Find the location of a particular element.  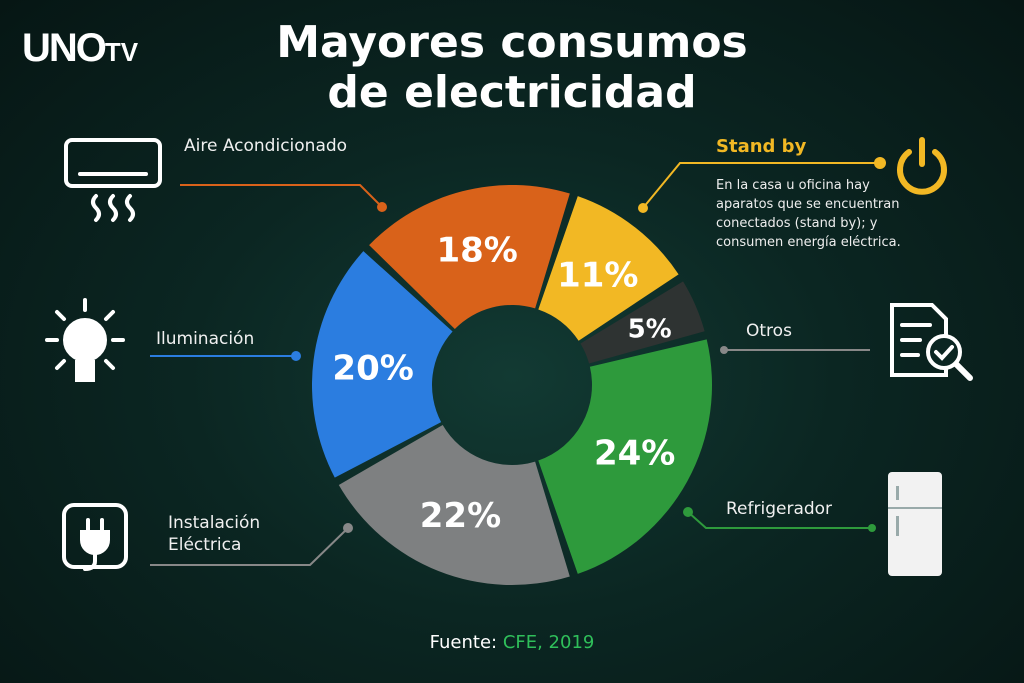

slice-stand-by is located at coordinates (608, 268).